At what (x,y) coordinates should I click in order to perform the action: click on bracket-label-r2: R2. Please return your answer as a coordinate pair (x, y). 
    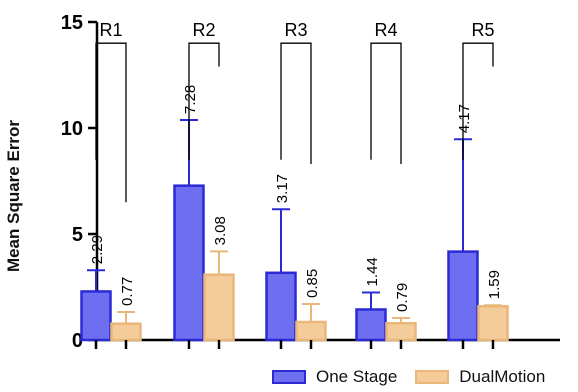
    Looking at the image, I should click on (203, 30).